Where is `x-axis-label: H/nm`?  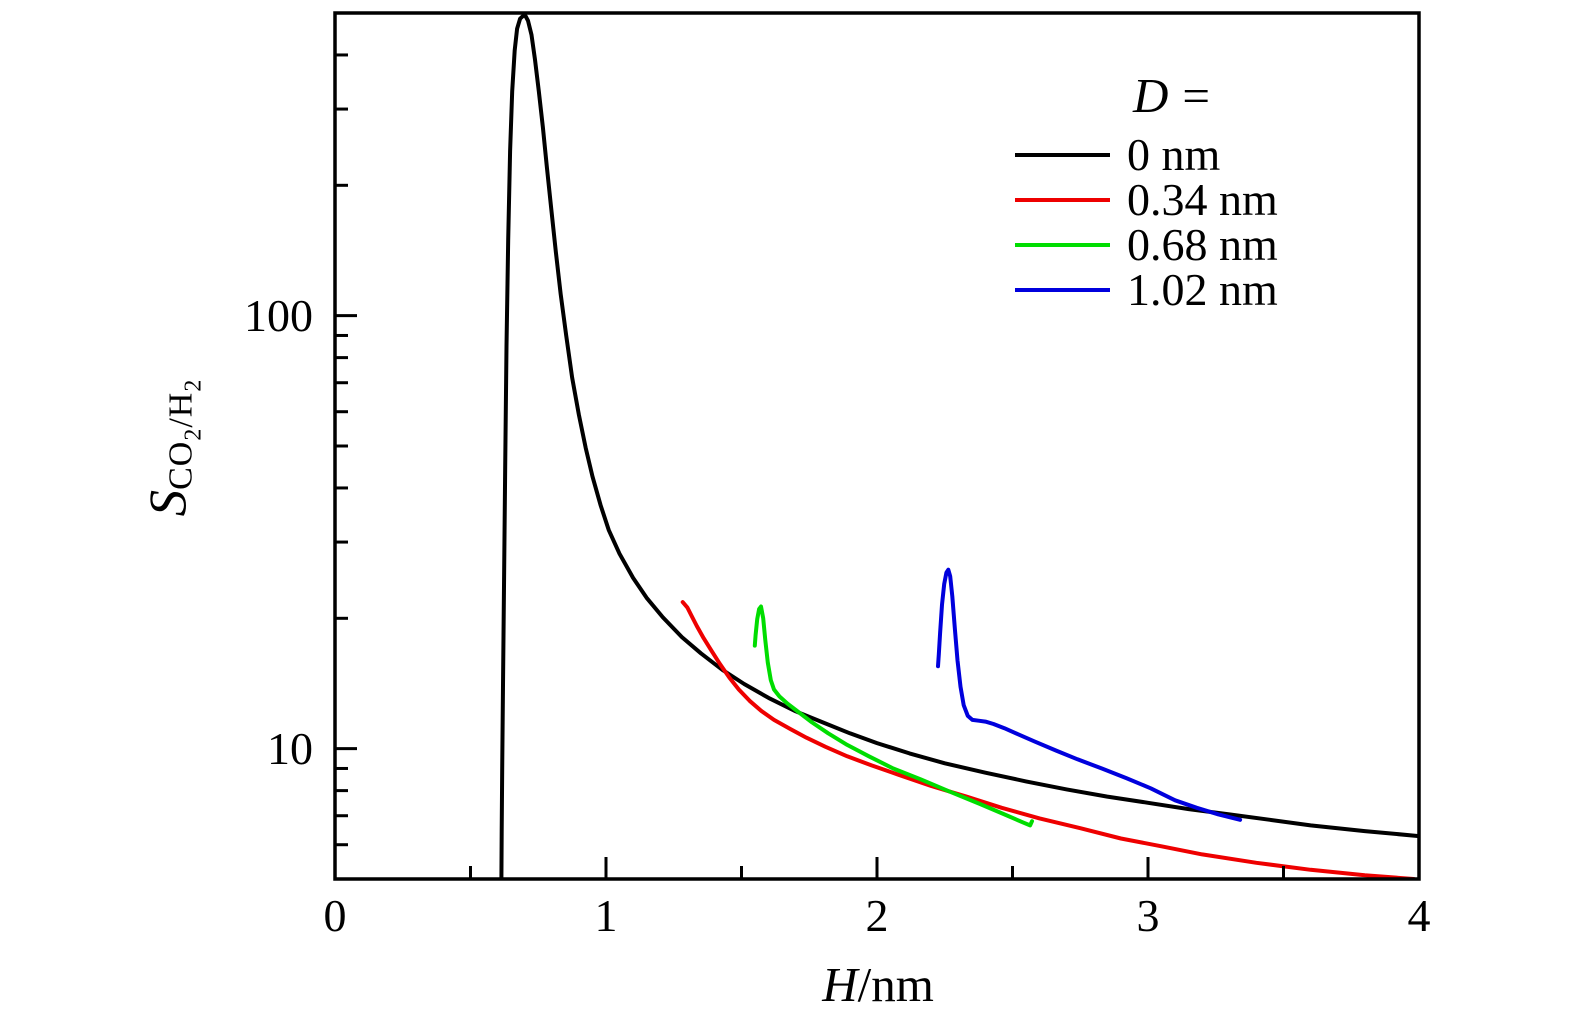
x-axis-label: H/nm is located at coordinates (878, 984).